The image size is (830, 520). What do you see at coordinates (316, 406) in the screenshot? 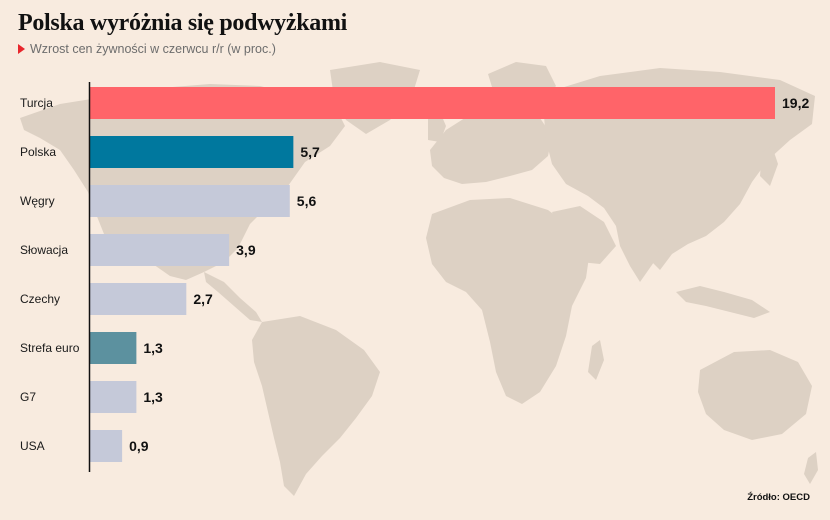
I see `south-america-shape` at bounding box center [316, 406].